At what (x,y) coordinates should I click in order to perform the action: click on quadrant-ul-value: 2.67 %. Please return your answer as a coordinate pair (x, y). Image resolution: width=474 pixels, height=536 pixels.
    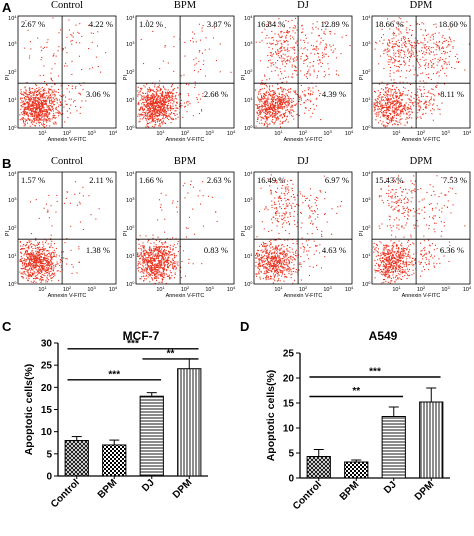
    Looking at the image, I should click on (33, 24).